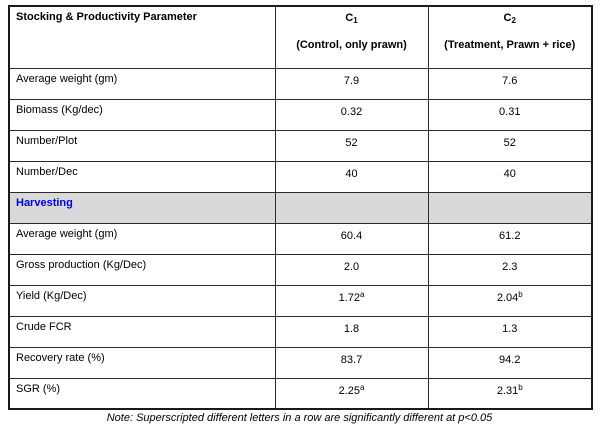  I want to click on row-value-c2: 7.6, so click(510, 83).